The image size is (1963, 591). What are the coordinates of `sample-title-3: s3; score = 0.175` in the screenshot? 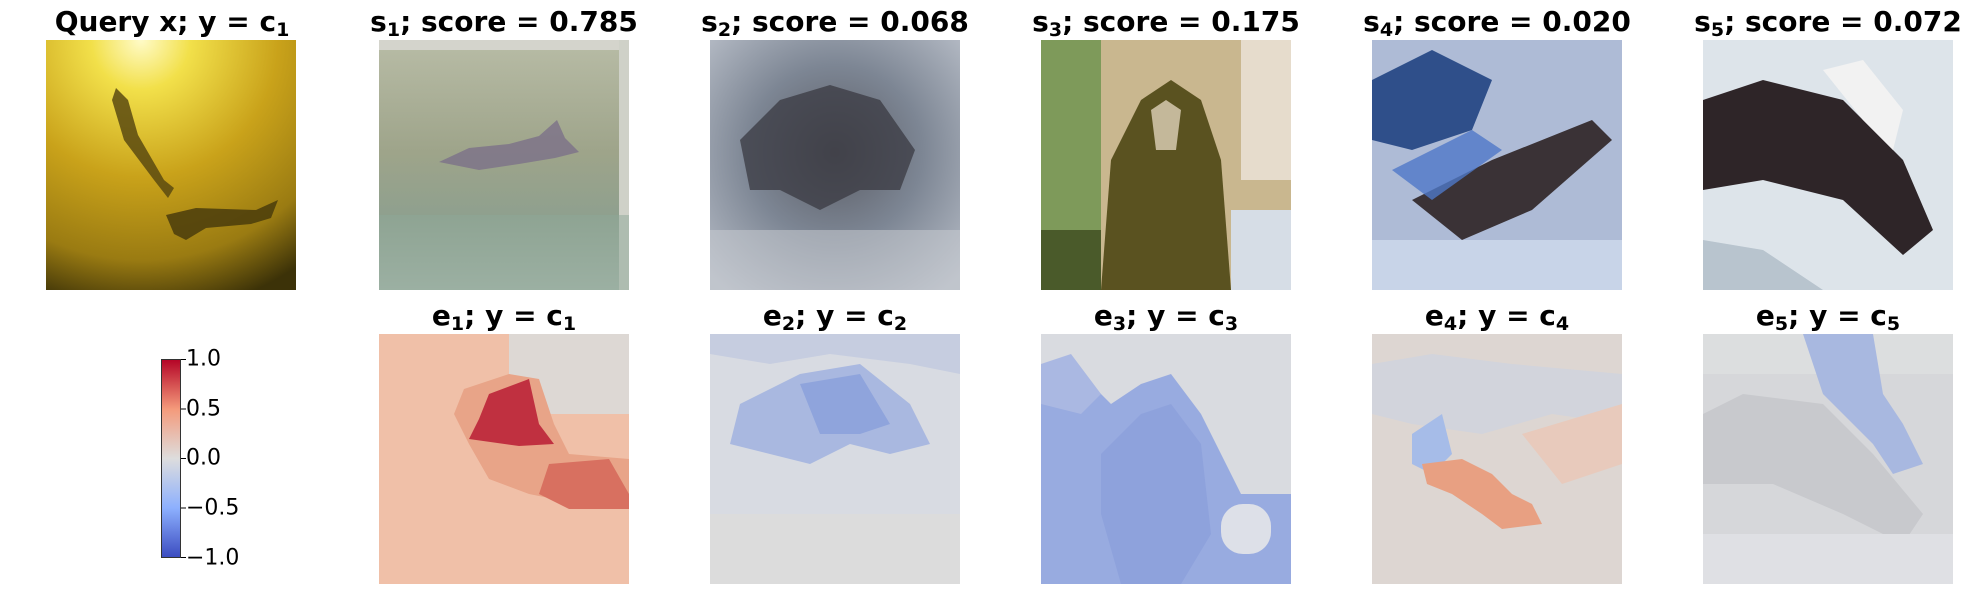 It's located at (1166, 23).